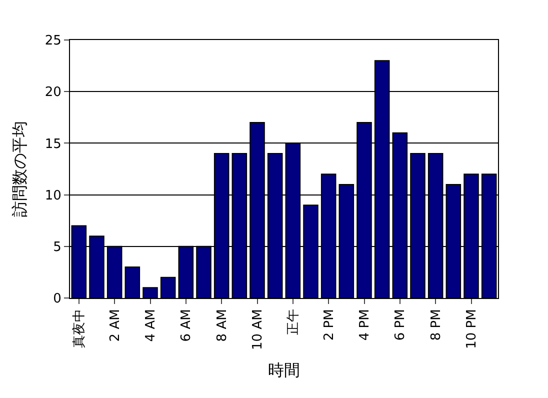 The width and height of the screenshot is (548, 398). I want to click on y-tick-label: 15, so click(53, 144).